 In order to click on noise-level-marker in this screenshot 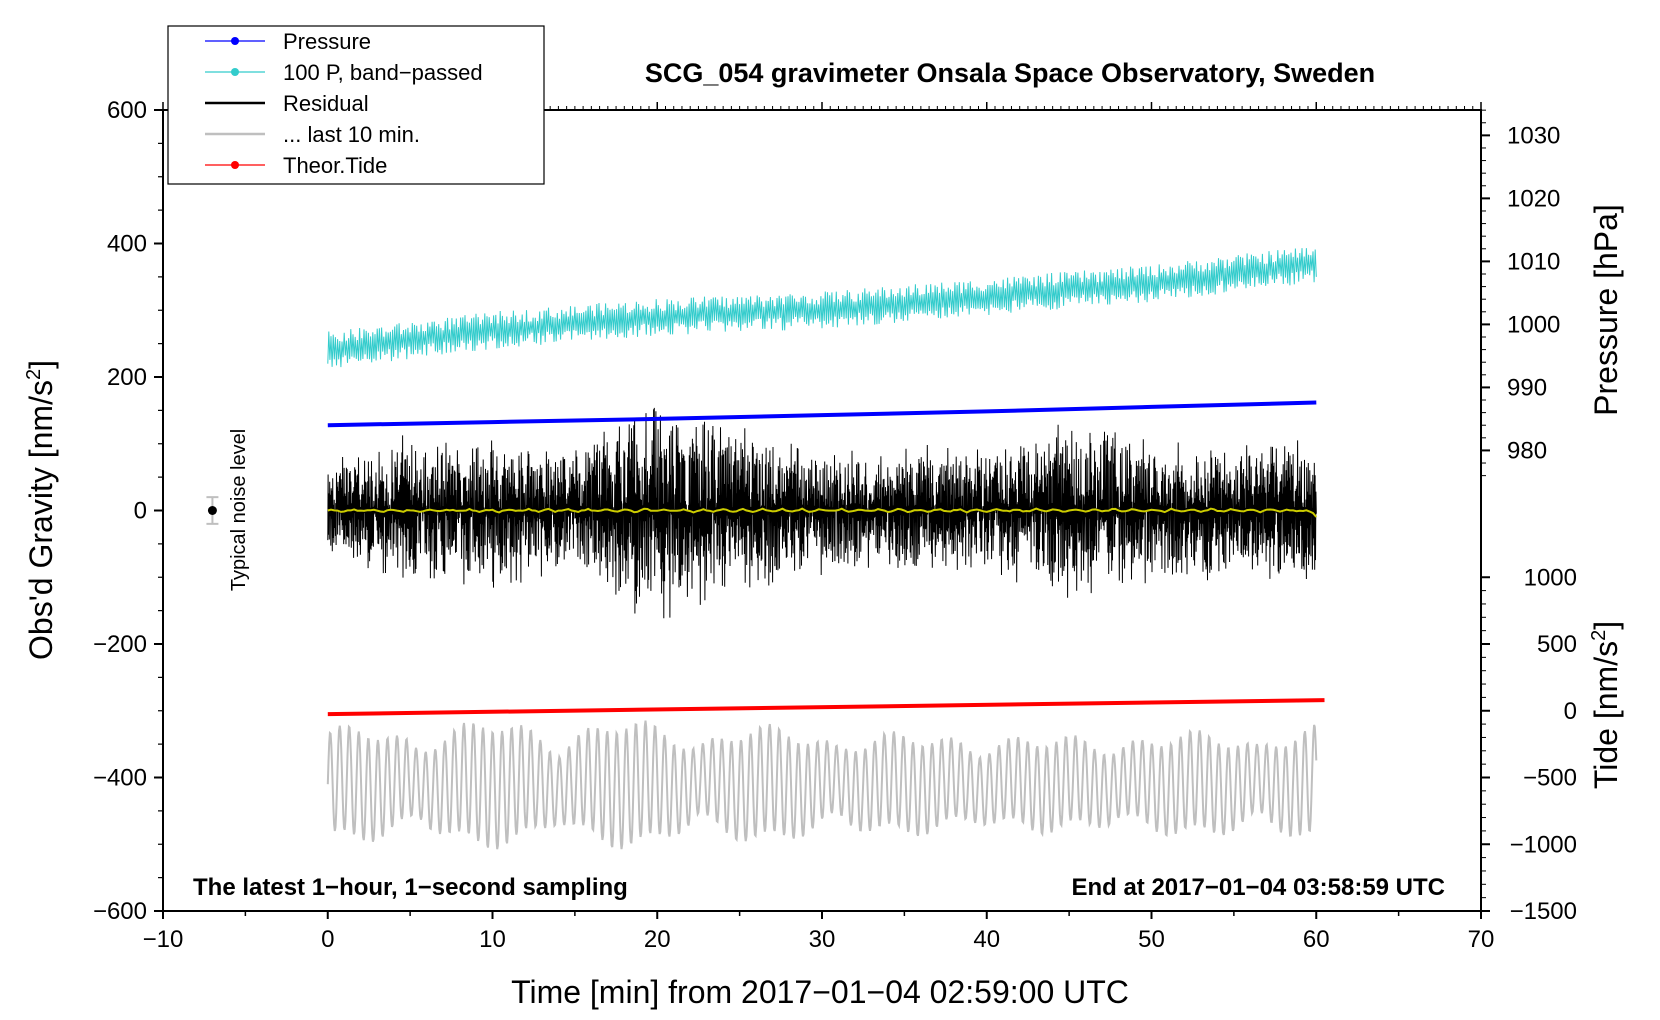, I will do `click(212, 510)`.